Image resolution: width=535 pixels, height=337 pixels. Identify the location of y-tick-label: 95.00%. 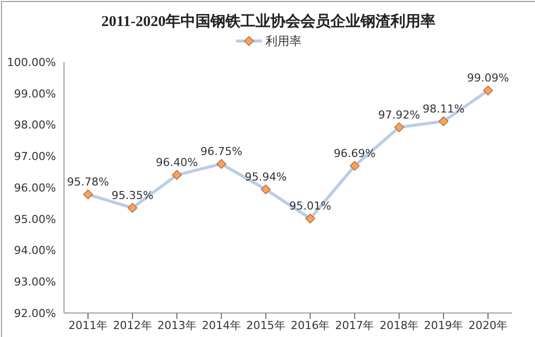
(35, 219).